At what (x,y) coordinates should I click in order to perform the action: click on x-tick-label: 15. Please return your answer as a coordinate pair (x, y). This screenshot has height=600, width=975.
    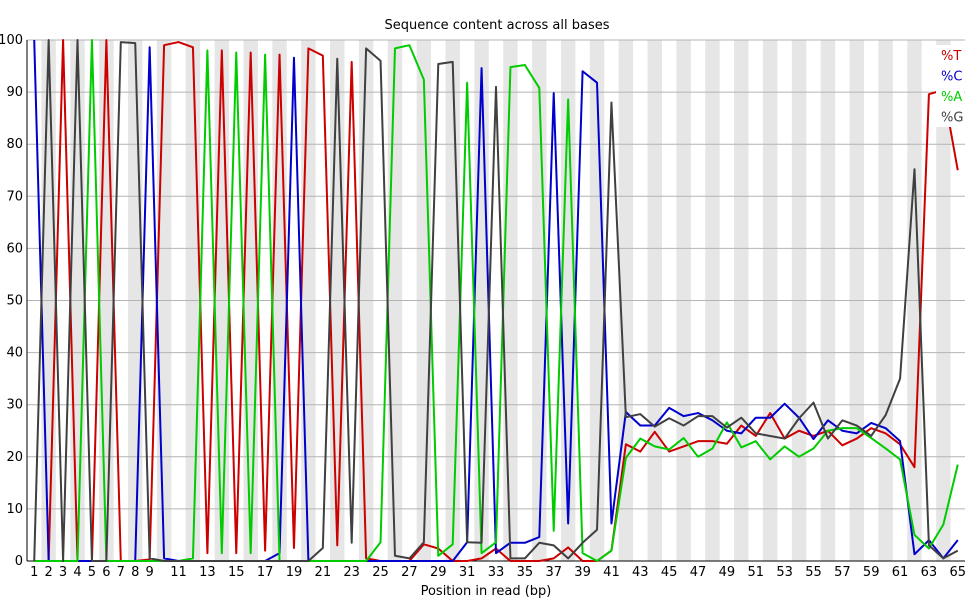
    Looking at the image, I should click on (236, 572).